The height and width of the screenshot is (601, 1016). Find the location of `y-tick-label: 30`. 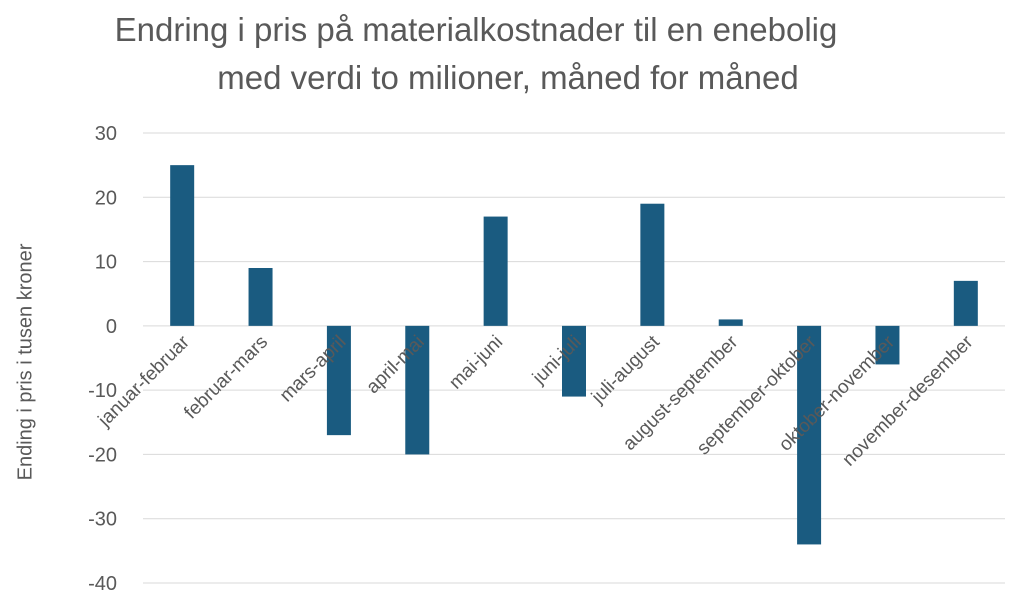

y-tick-label: 30 is located at coordinates (106, 134).